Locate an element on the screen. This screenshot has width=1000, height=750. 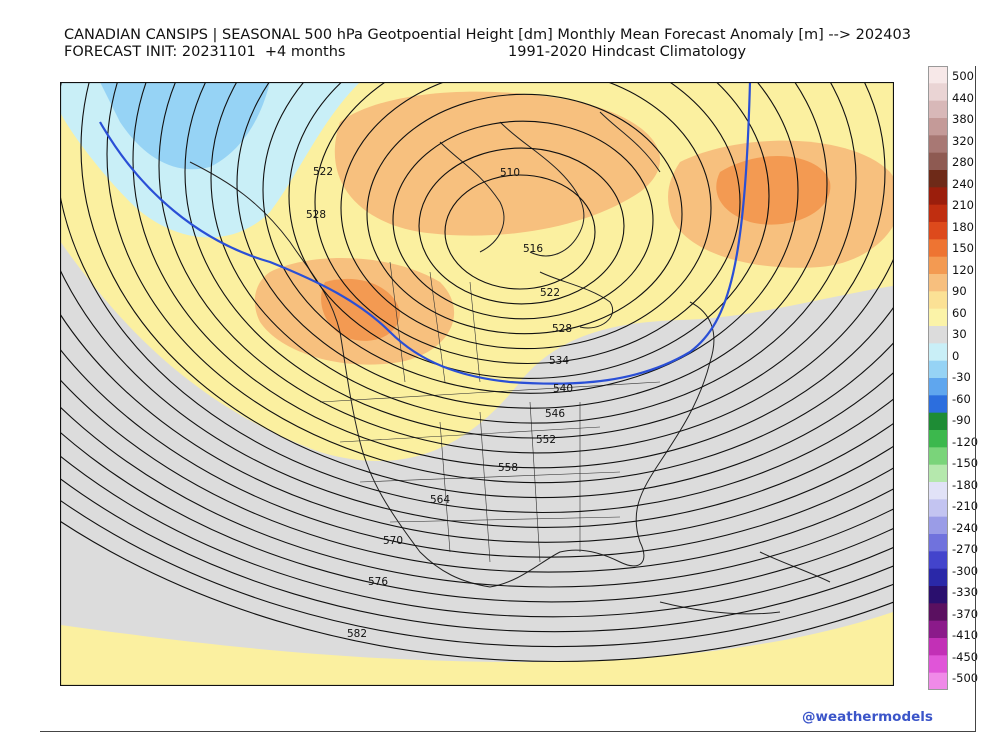
colorbar-tick-label: 320 is located at coordinates (963, 140).